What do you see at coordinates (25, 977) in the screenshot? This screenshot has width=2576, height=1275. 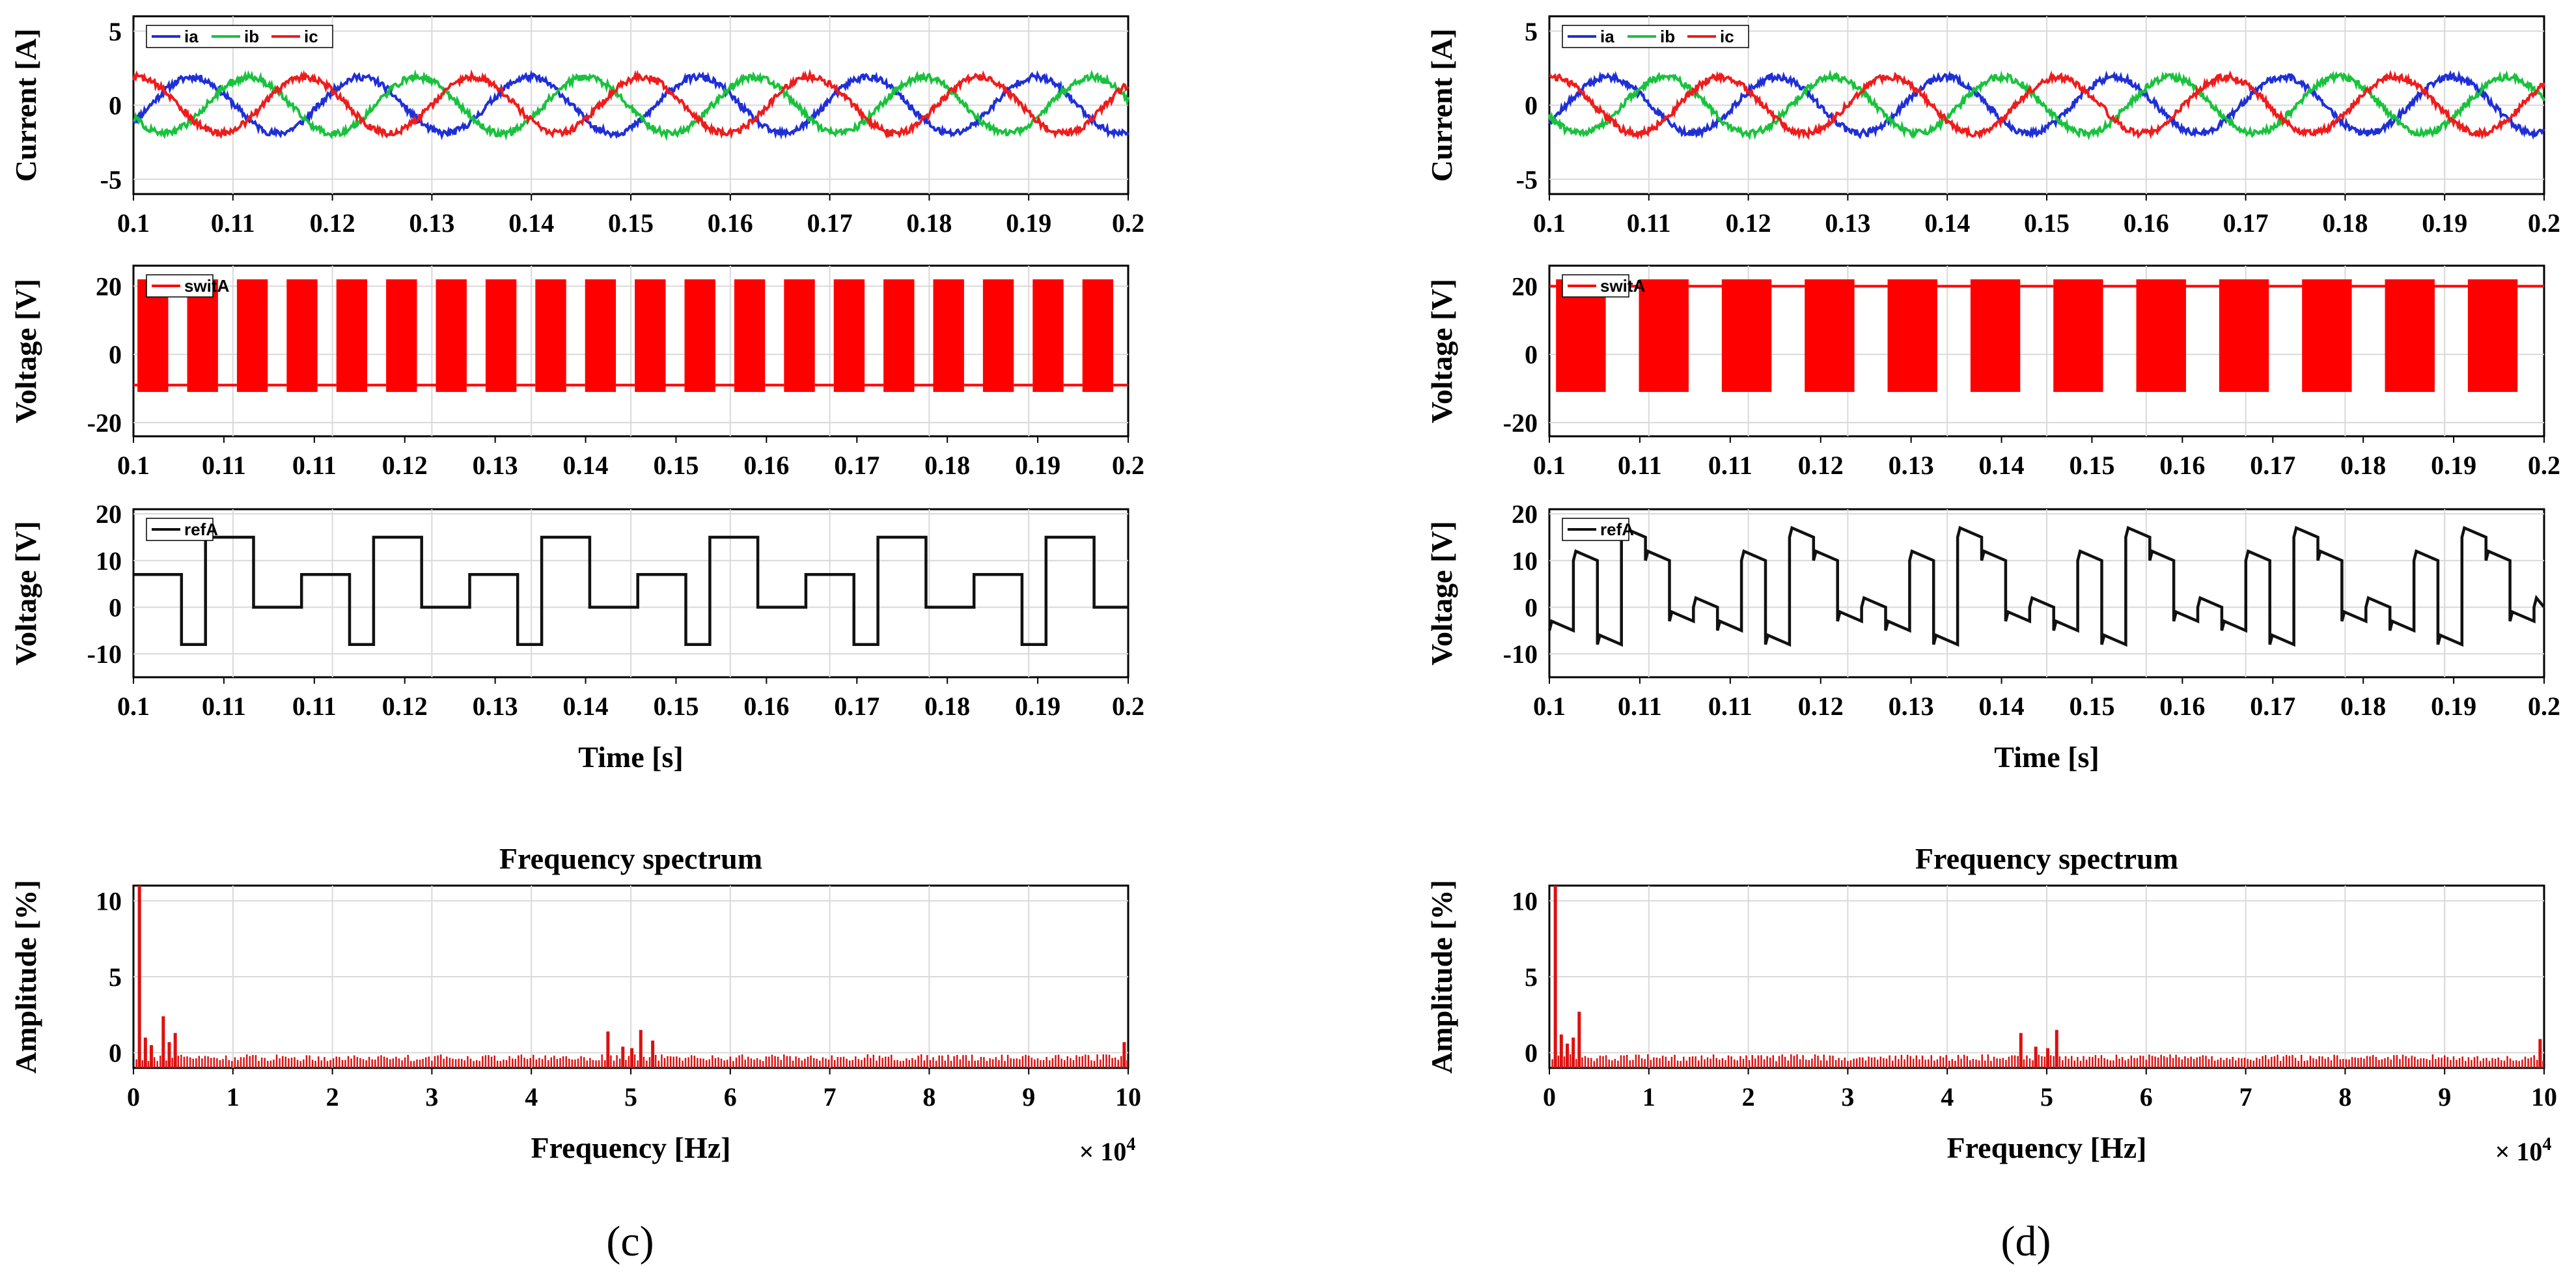 I see `panel-c-spectrum-ylabel: Amplitude [%]` at bounding box center [25, 977].